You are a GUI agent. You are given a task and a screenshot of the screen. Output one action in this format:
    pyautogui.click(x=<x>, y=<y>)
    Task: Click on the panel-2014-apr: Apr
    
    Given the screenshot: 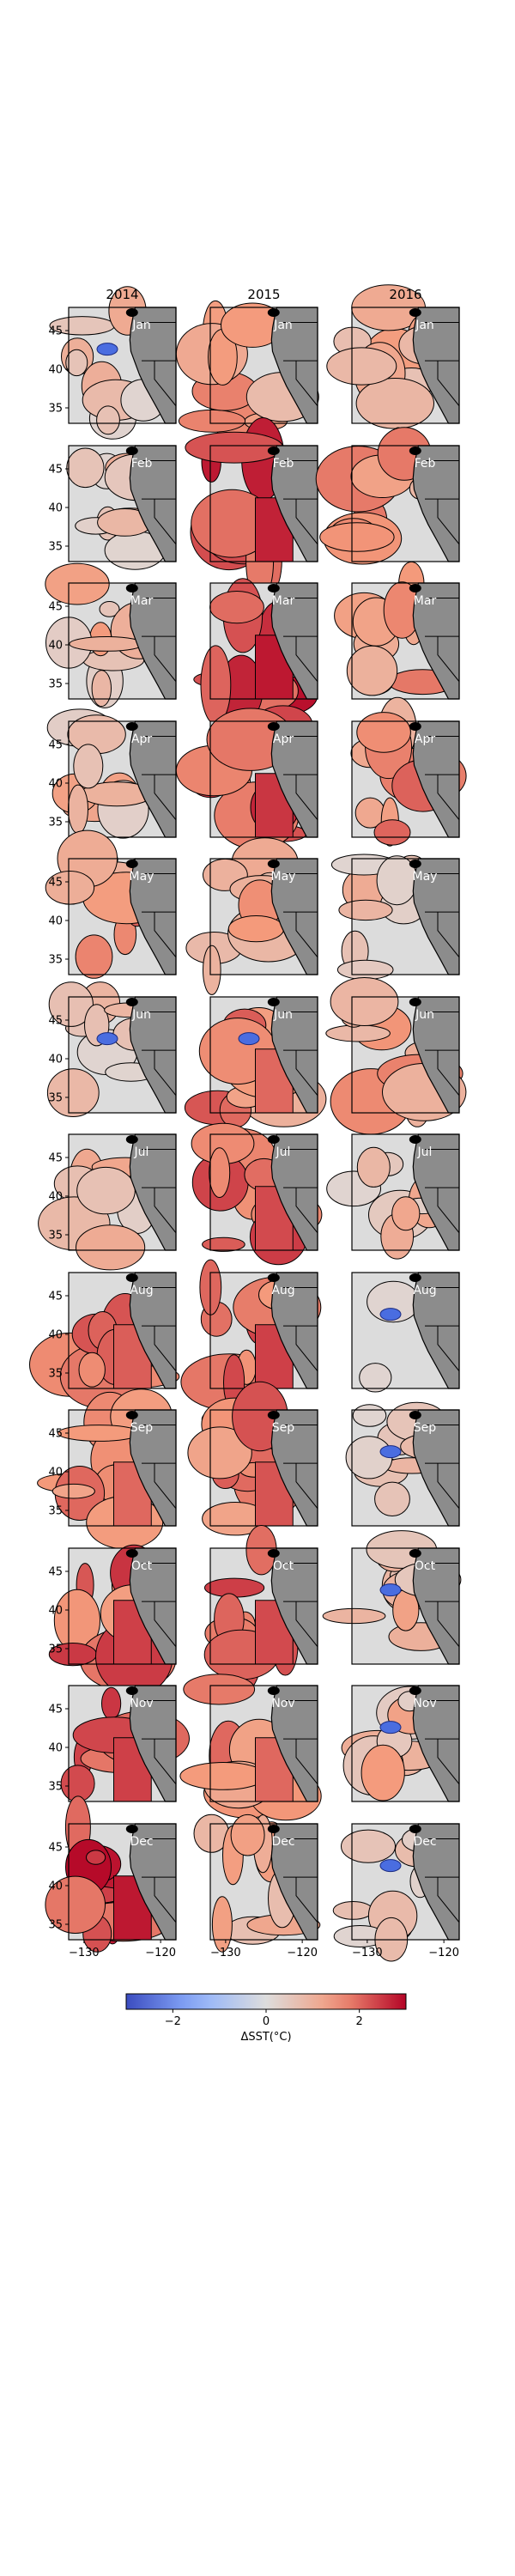 What is the action you would take?
    pyautogui.click(x=111, y=773)
    